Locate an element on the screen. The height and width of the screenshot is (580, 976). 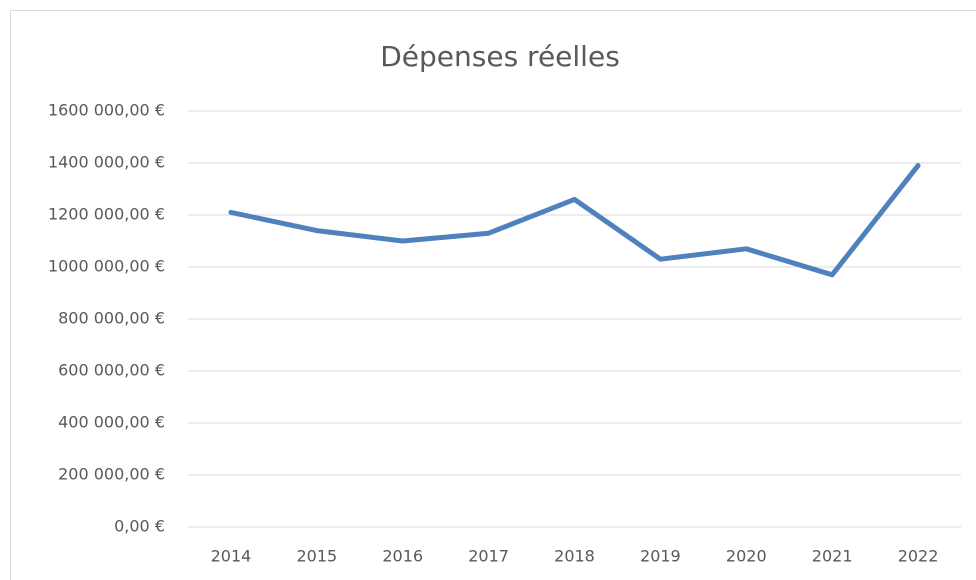
y-tick-label: 1000 000,00 € is located at coordinates (106, 266).